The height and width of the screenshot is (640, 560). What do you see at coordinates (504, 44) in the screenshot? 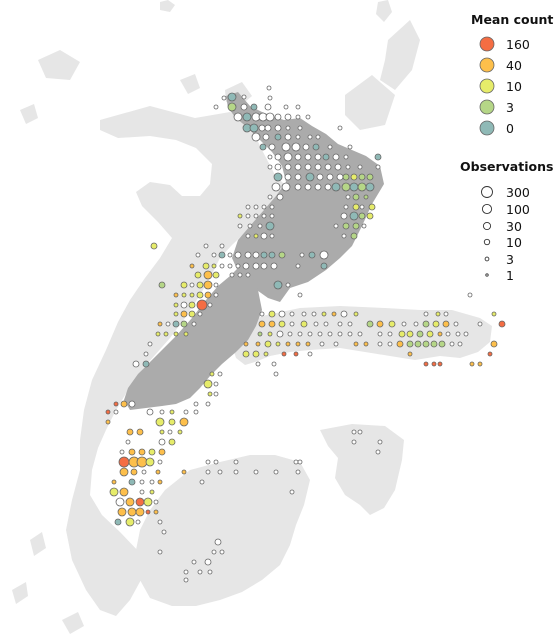
I see `legend-mean-count-item: 160` at bounding box center [504, 44].